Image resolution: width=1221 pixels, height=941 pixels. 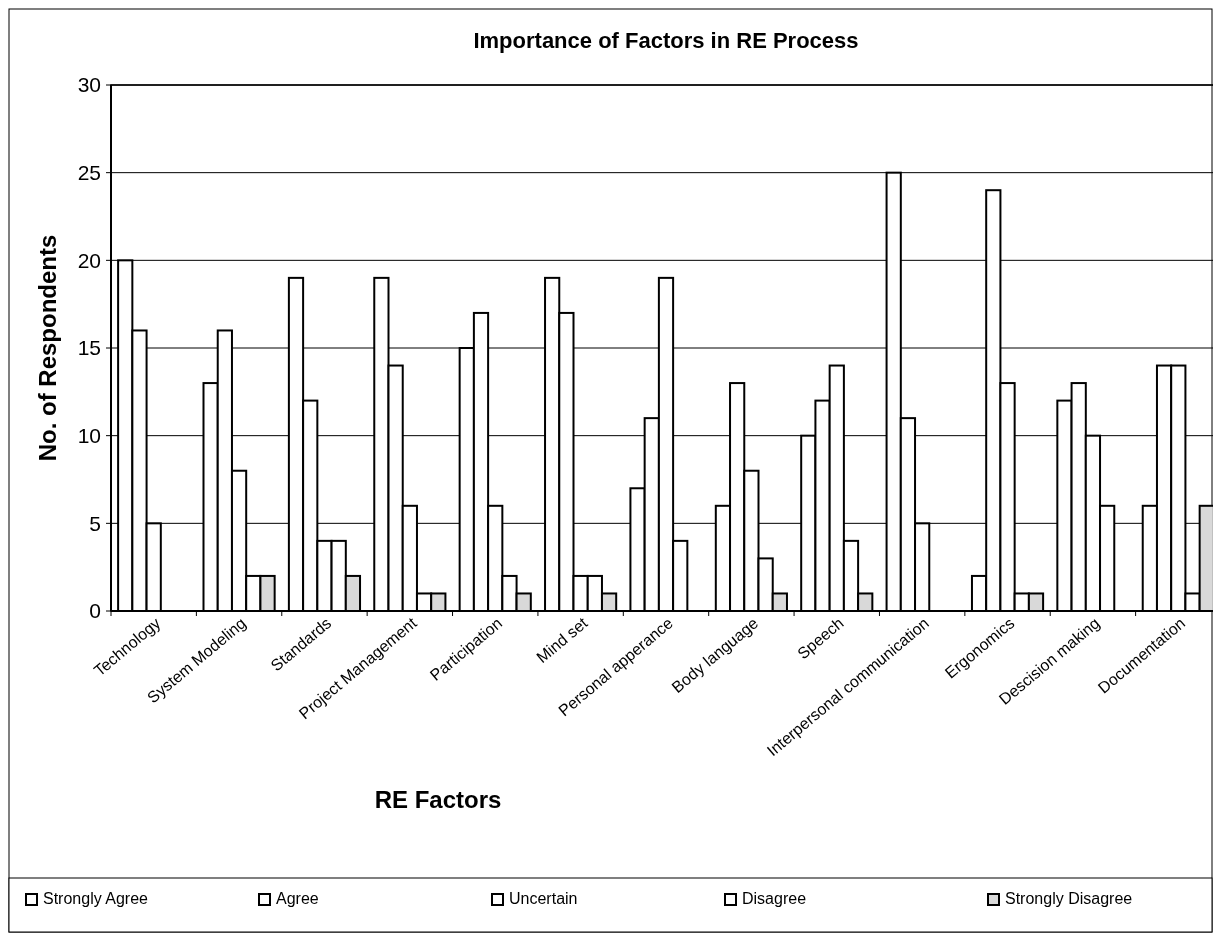 I want to click on y-tick-label: 30, so click(x=89, y=85).